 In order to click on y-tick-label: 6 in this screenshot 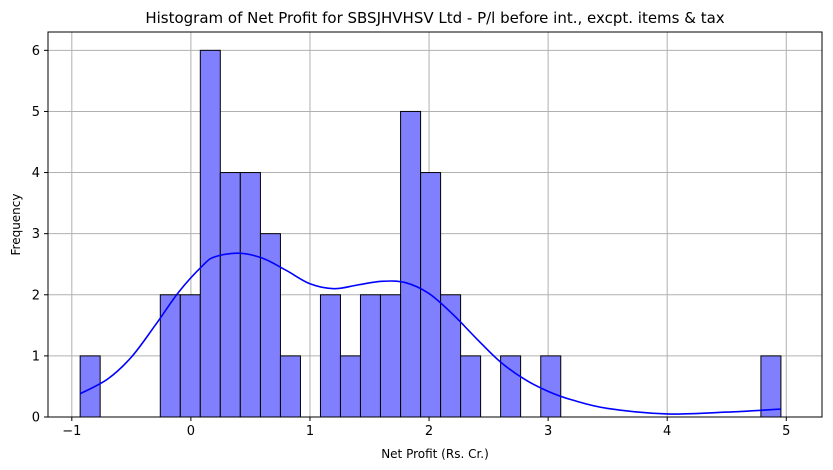, I will do `click(36, 51)`.